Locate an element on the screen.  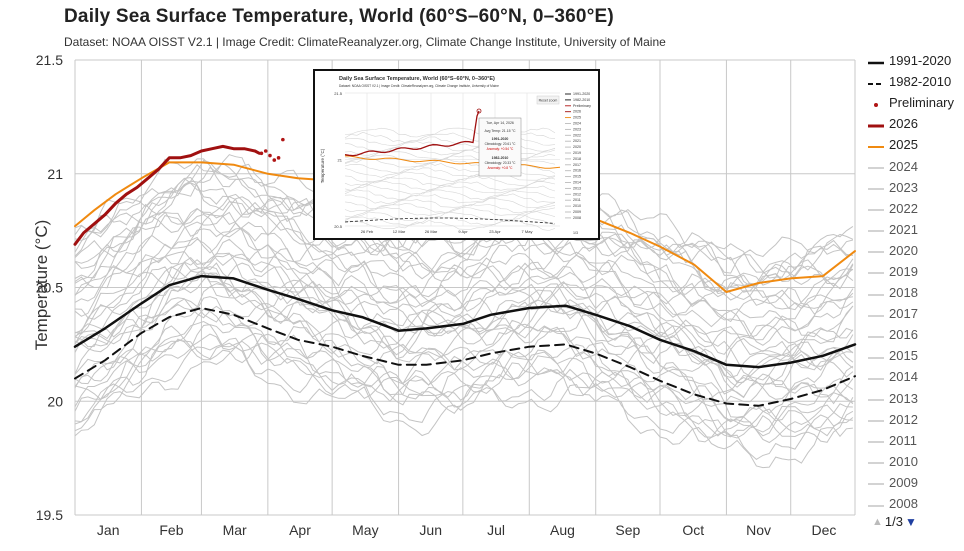
inset-reset-zoom-label: Reset zoom is located at coordinates (548, 101).